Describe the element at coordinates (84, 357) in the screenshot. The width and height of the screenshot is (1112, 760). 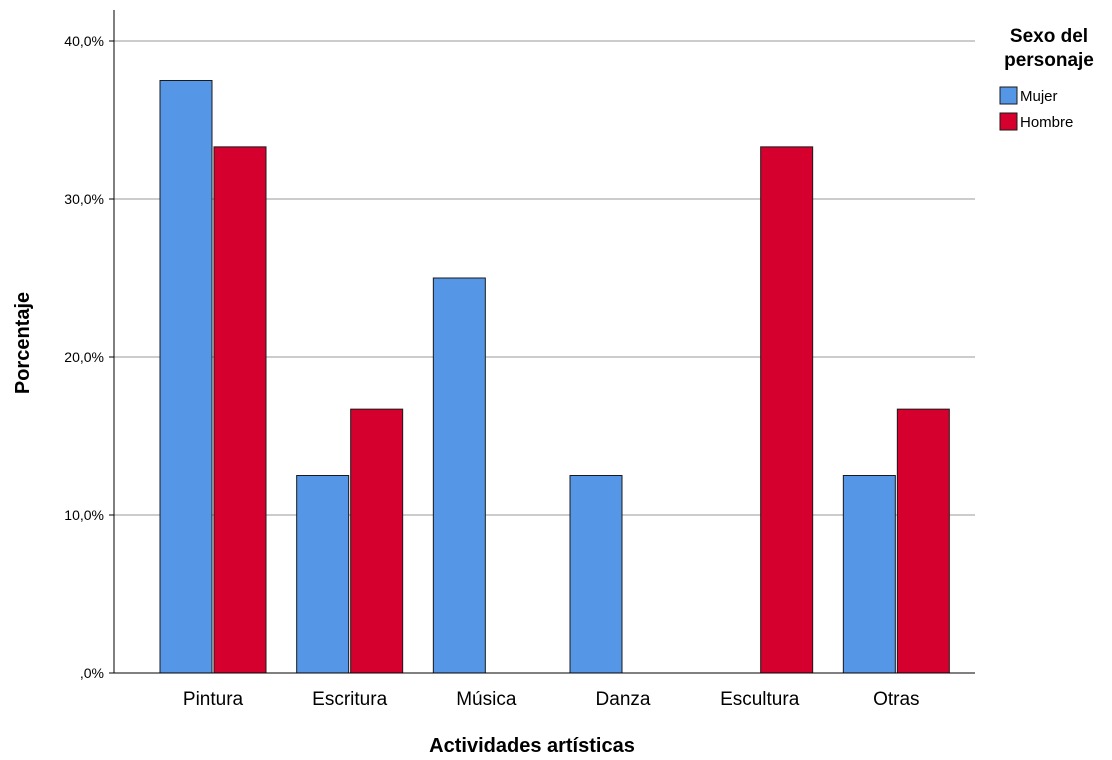
I see `y-tick-label: 20,0%` at that location.